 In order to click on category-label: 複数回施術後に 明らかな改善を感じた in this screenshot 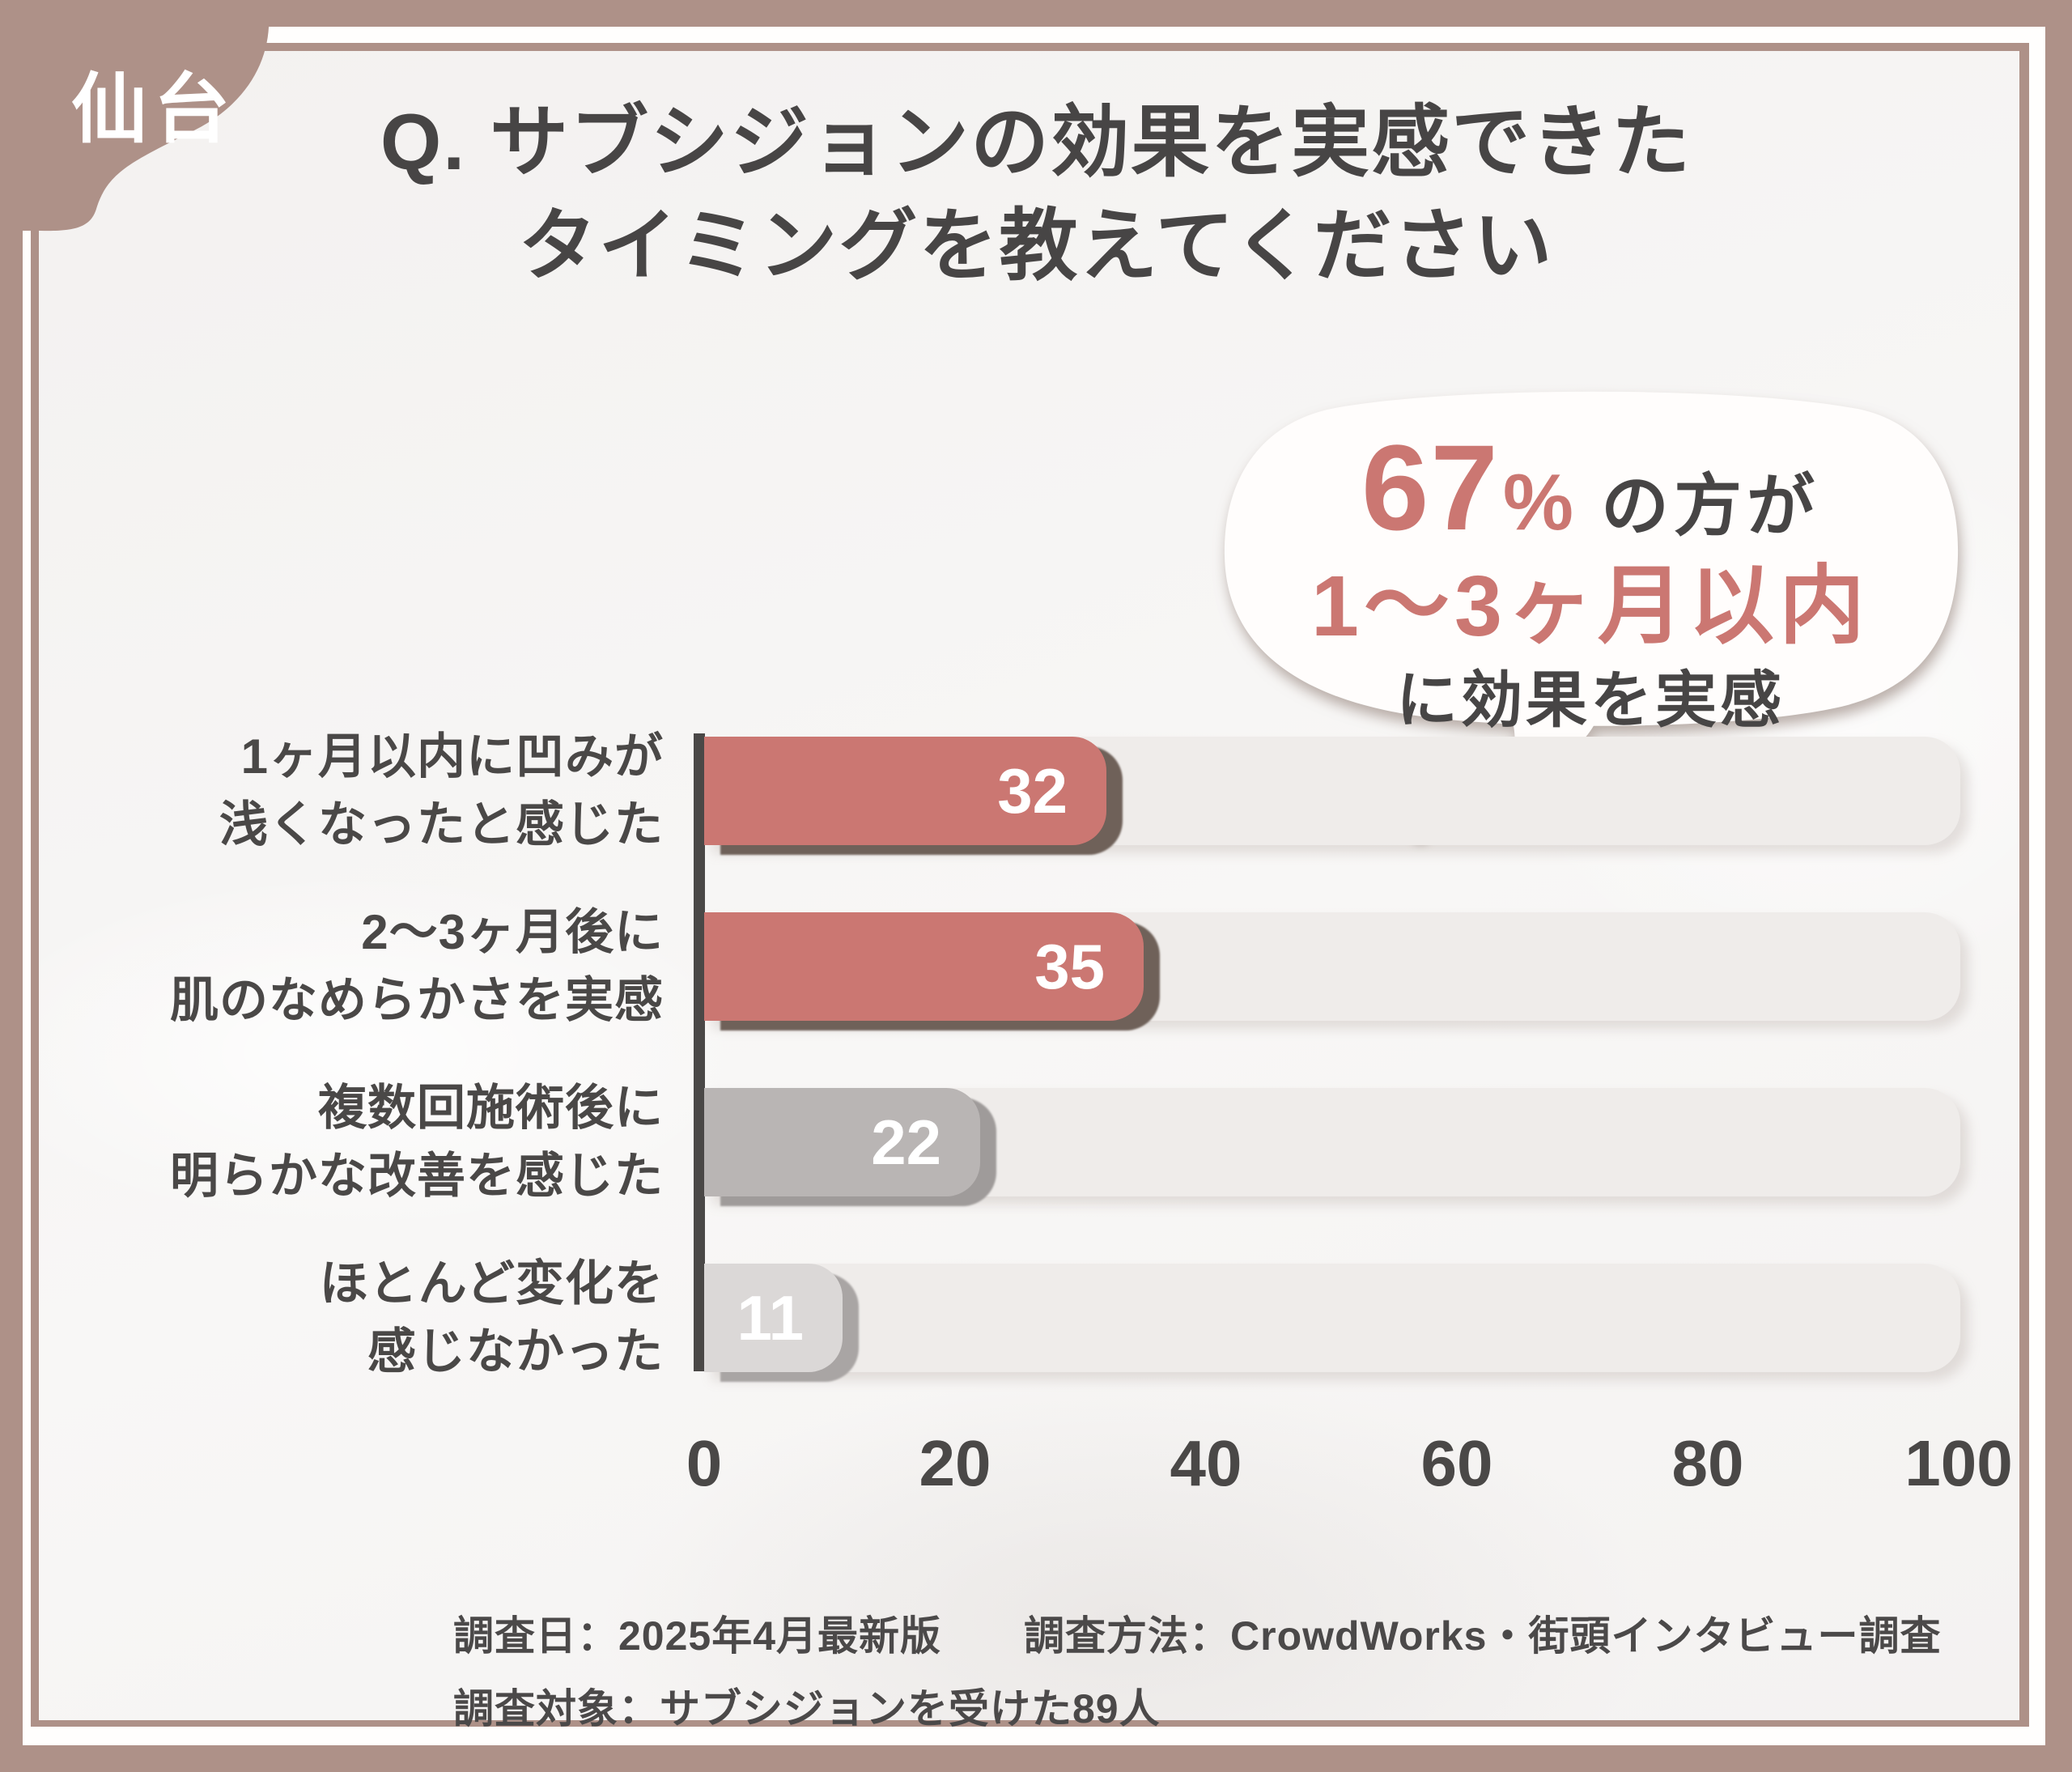, I will do `click(368, 1142)`.